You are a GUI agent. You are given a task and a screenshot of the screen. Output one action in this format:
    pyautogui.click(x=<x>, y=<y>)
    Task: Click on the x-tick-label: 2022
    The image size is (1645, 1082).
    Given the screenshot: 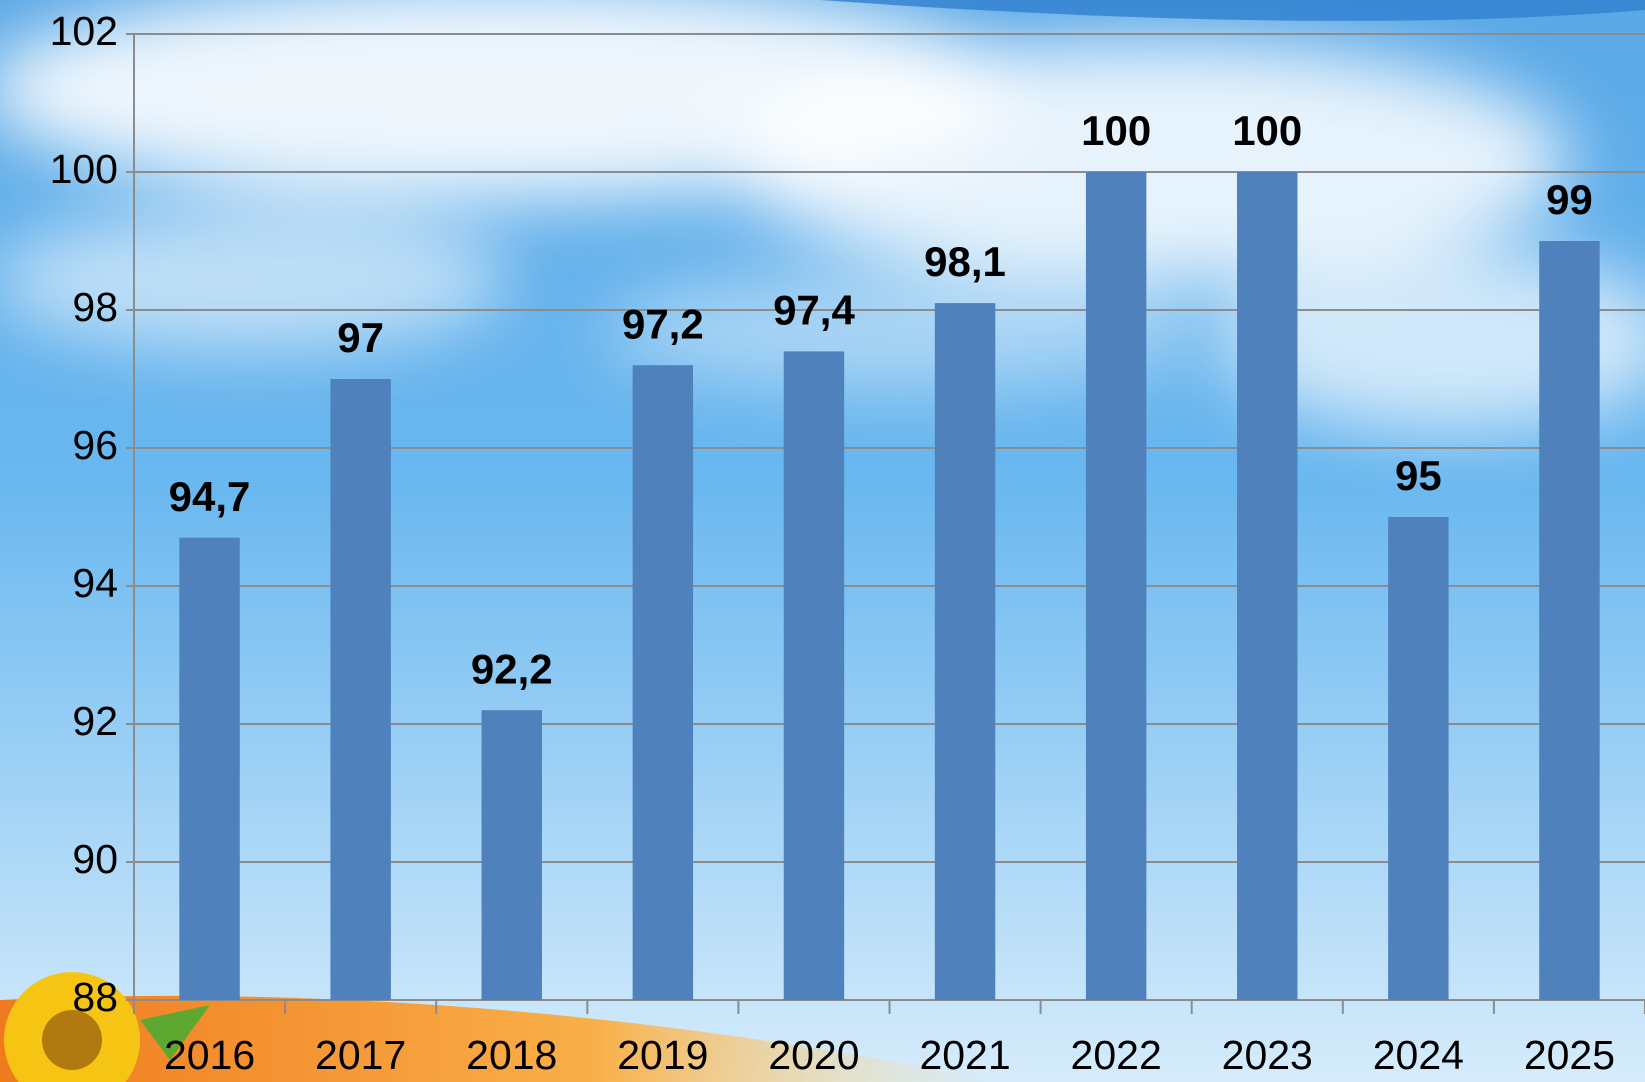 What is the action you would take?
    pyautogui.click(x=1116, y=1055)
    